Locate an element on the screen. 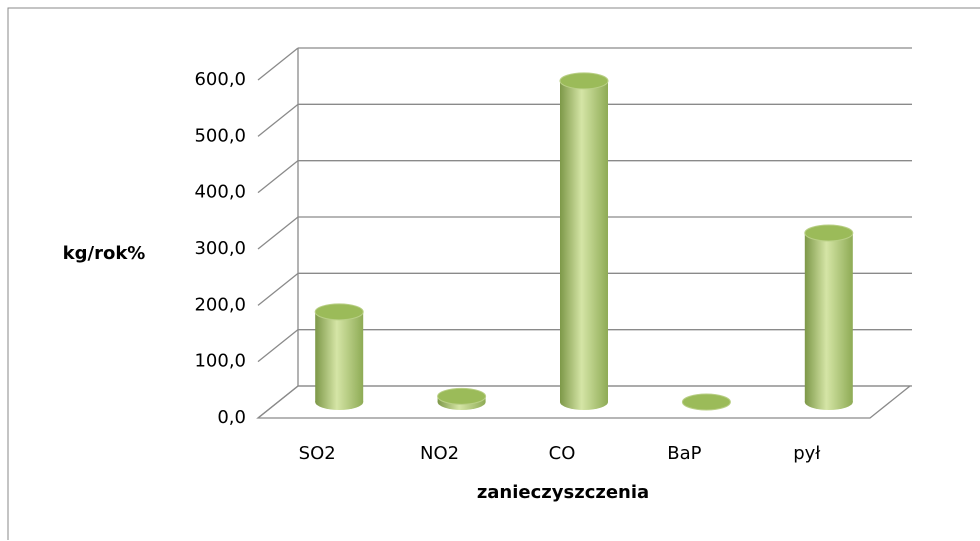  x-tick-label: NO2 is located at coordinates (439, 453).